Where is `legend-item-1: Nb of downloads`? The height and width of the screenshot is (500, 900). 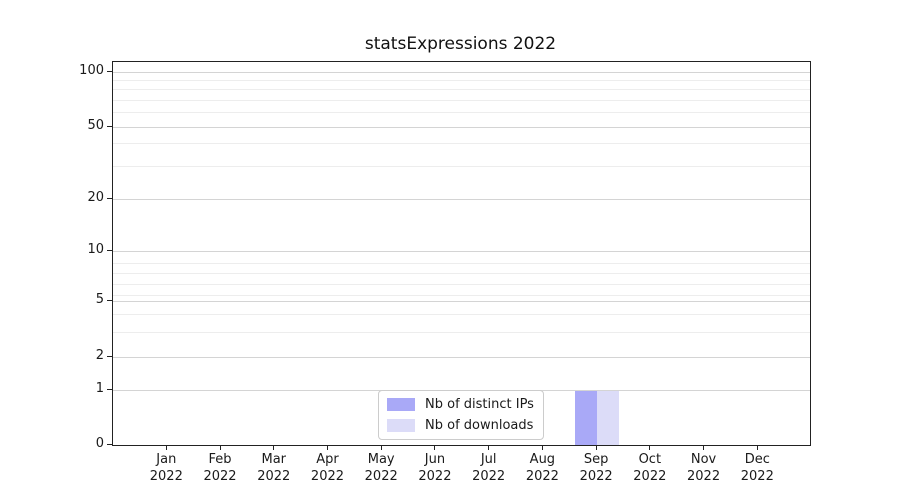
legend-item-1: Nb of downloads is located at coordinates (460, 425).